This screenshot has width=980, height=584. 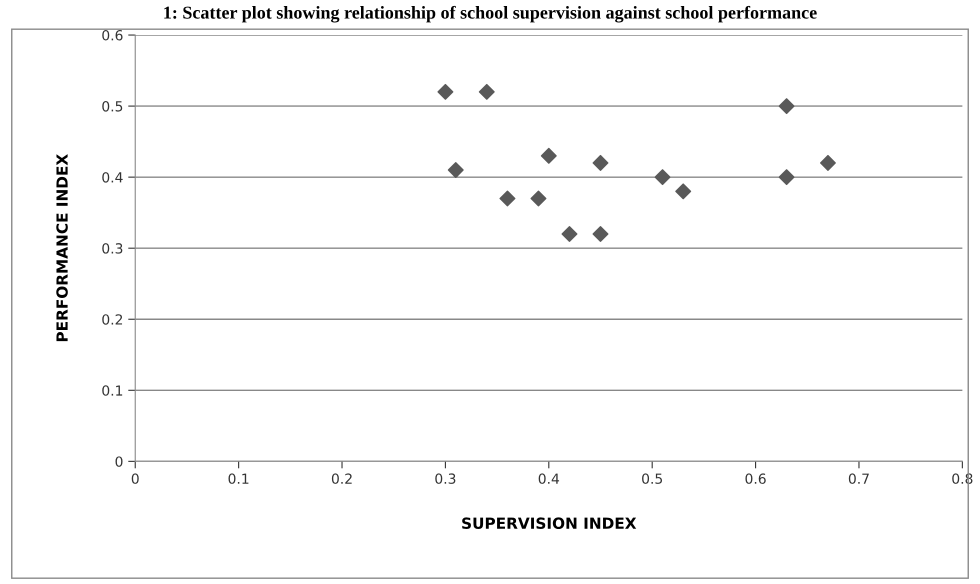 What do you see at coordinates (112, 35) in the screenshot?
I see `y-tick-label: 0.6` at bounding box center [112, 35].